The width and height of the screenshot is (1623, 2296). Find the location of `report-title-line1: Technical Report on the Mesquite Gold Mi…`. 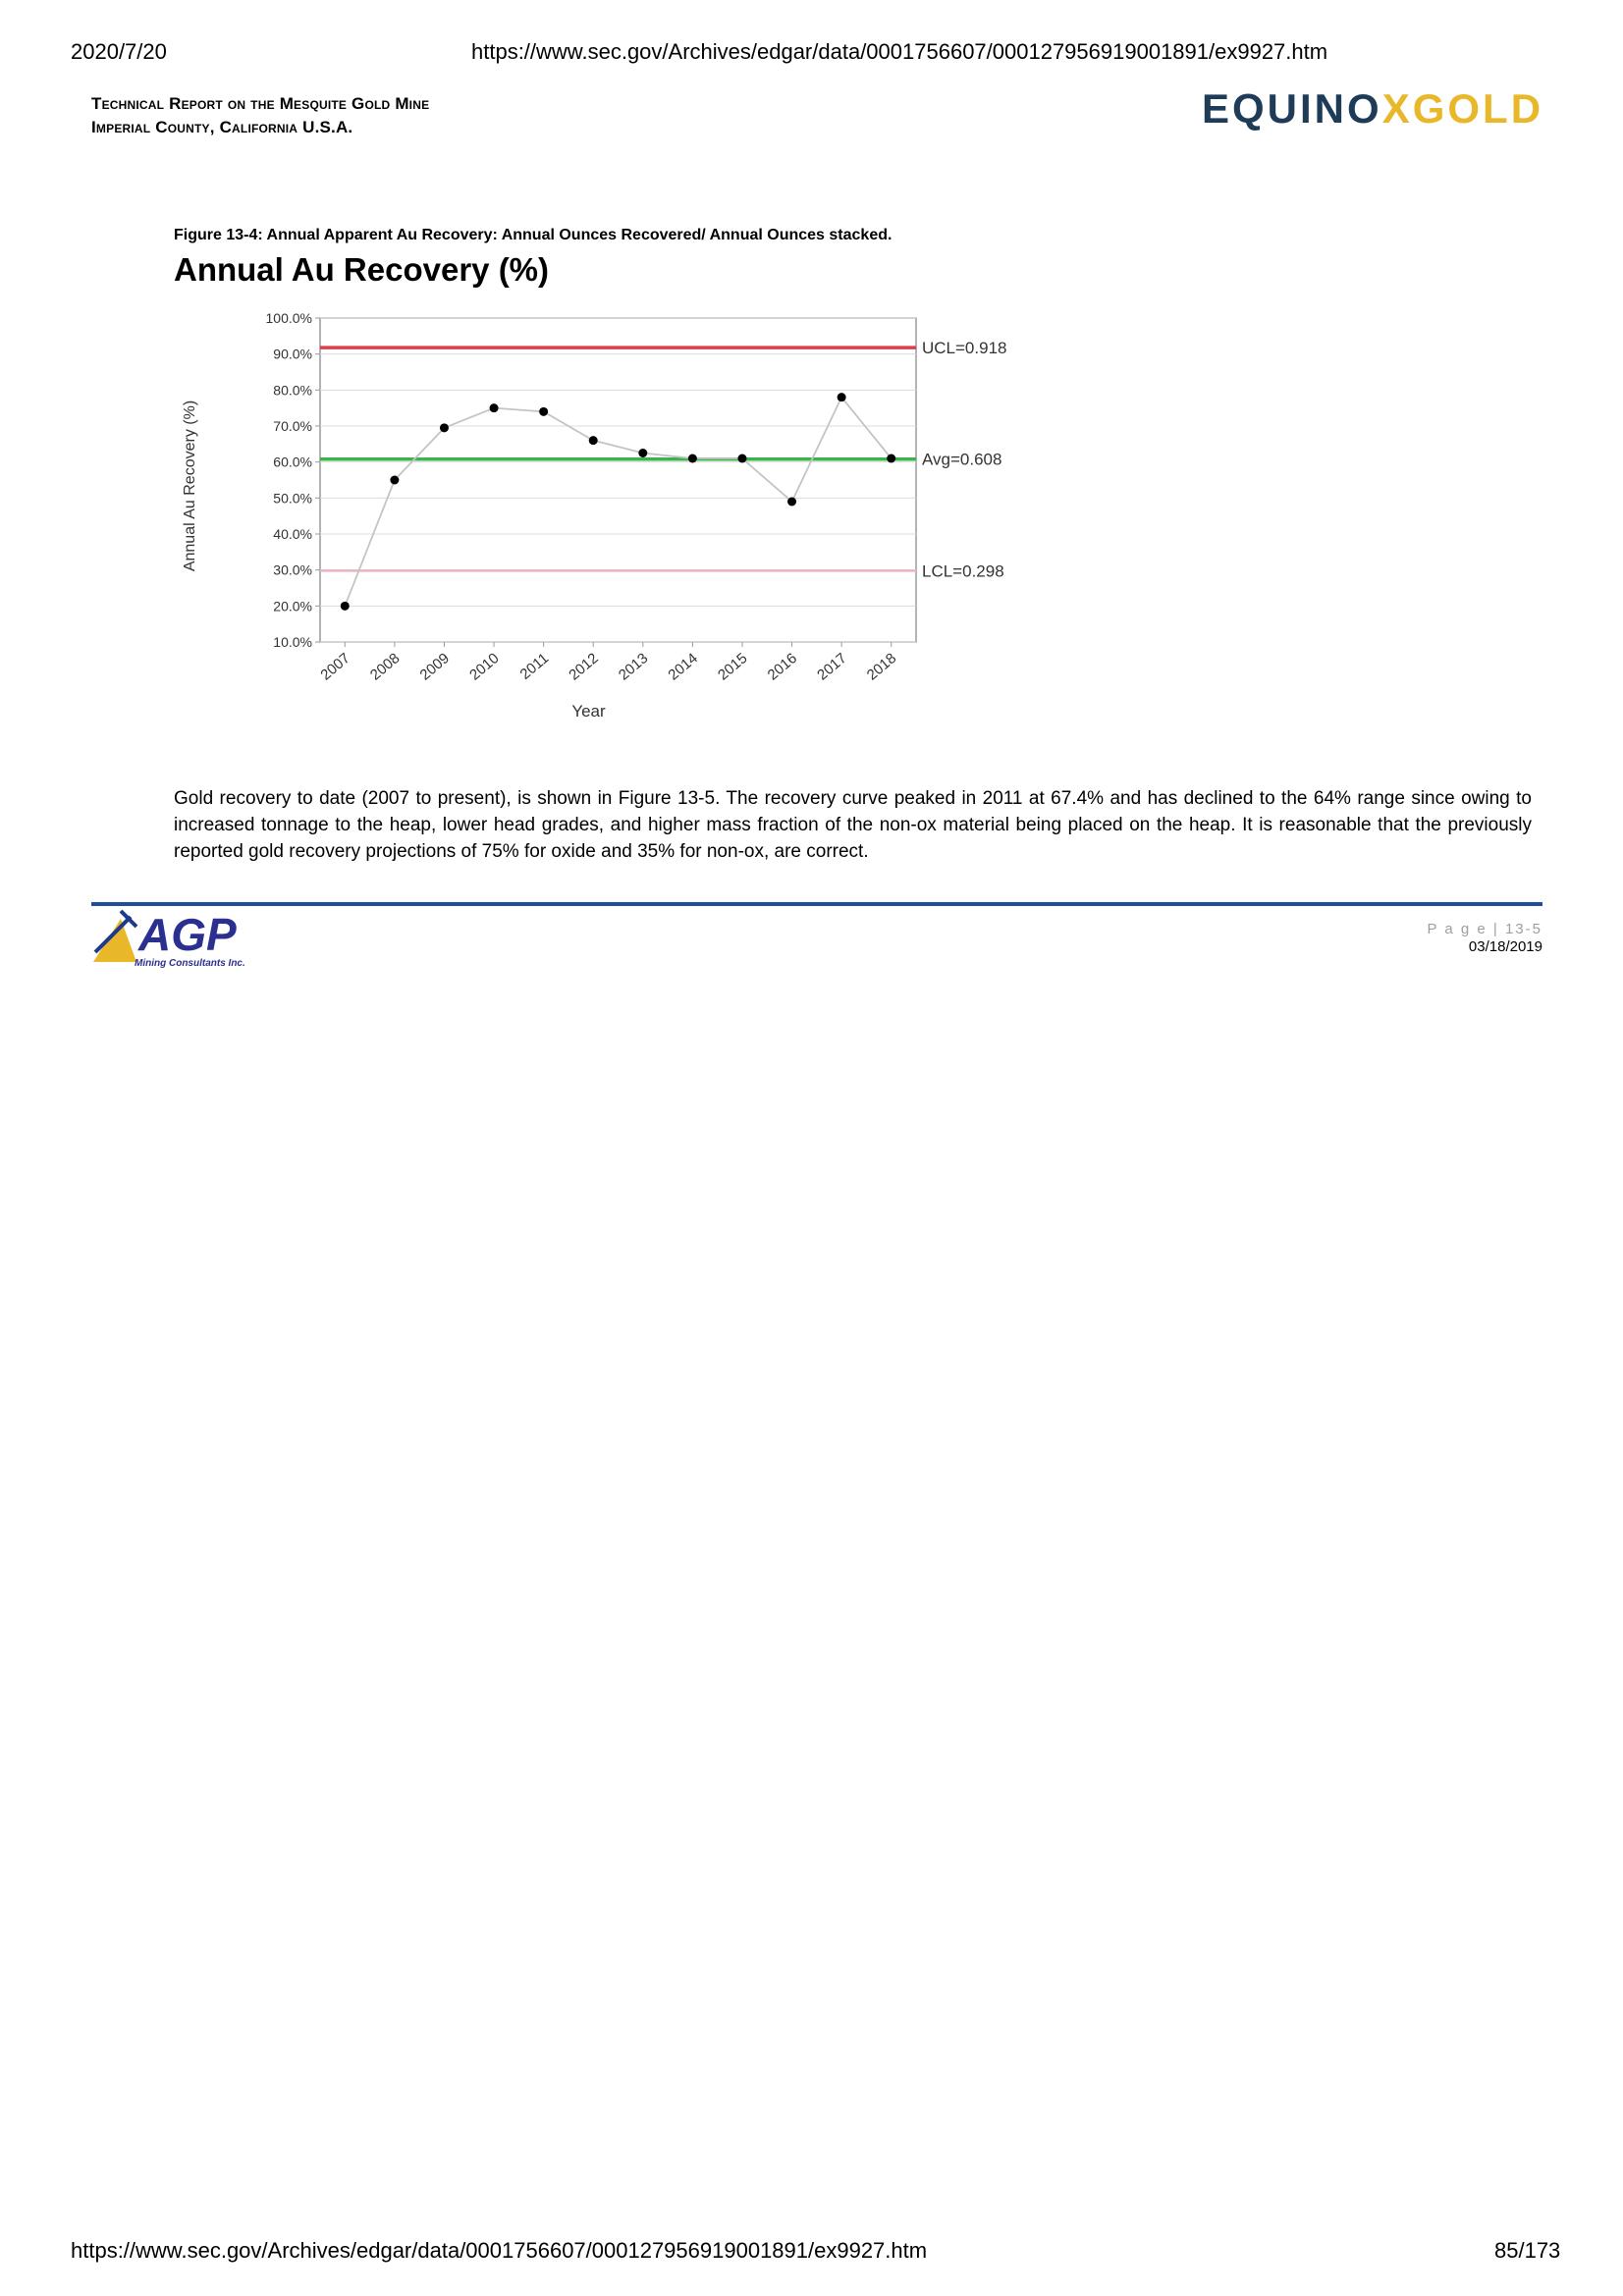

report-title-line1: Technical Report on the Mesquite Gold Mi… is located at coordinates (260, 103).